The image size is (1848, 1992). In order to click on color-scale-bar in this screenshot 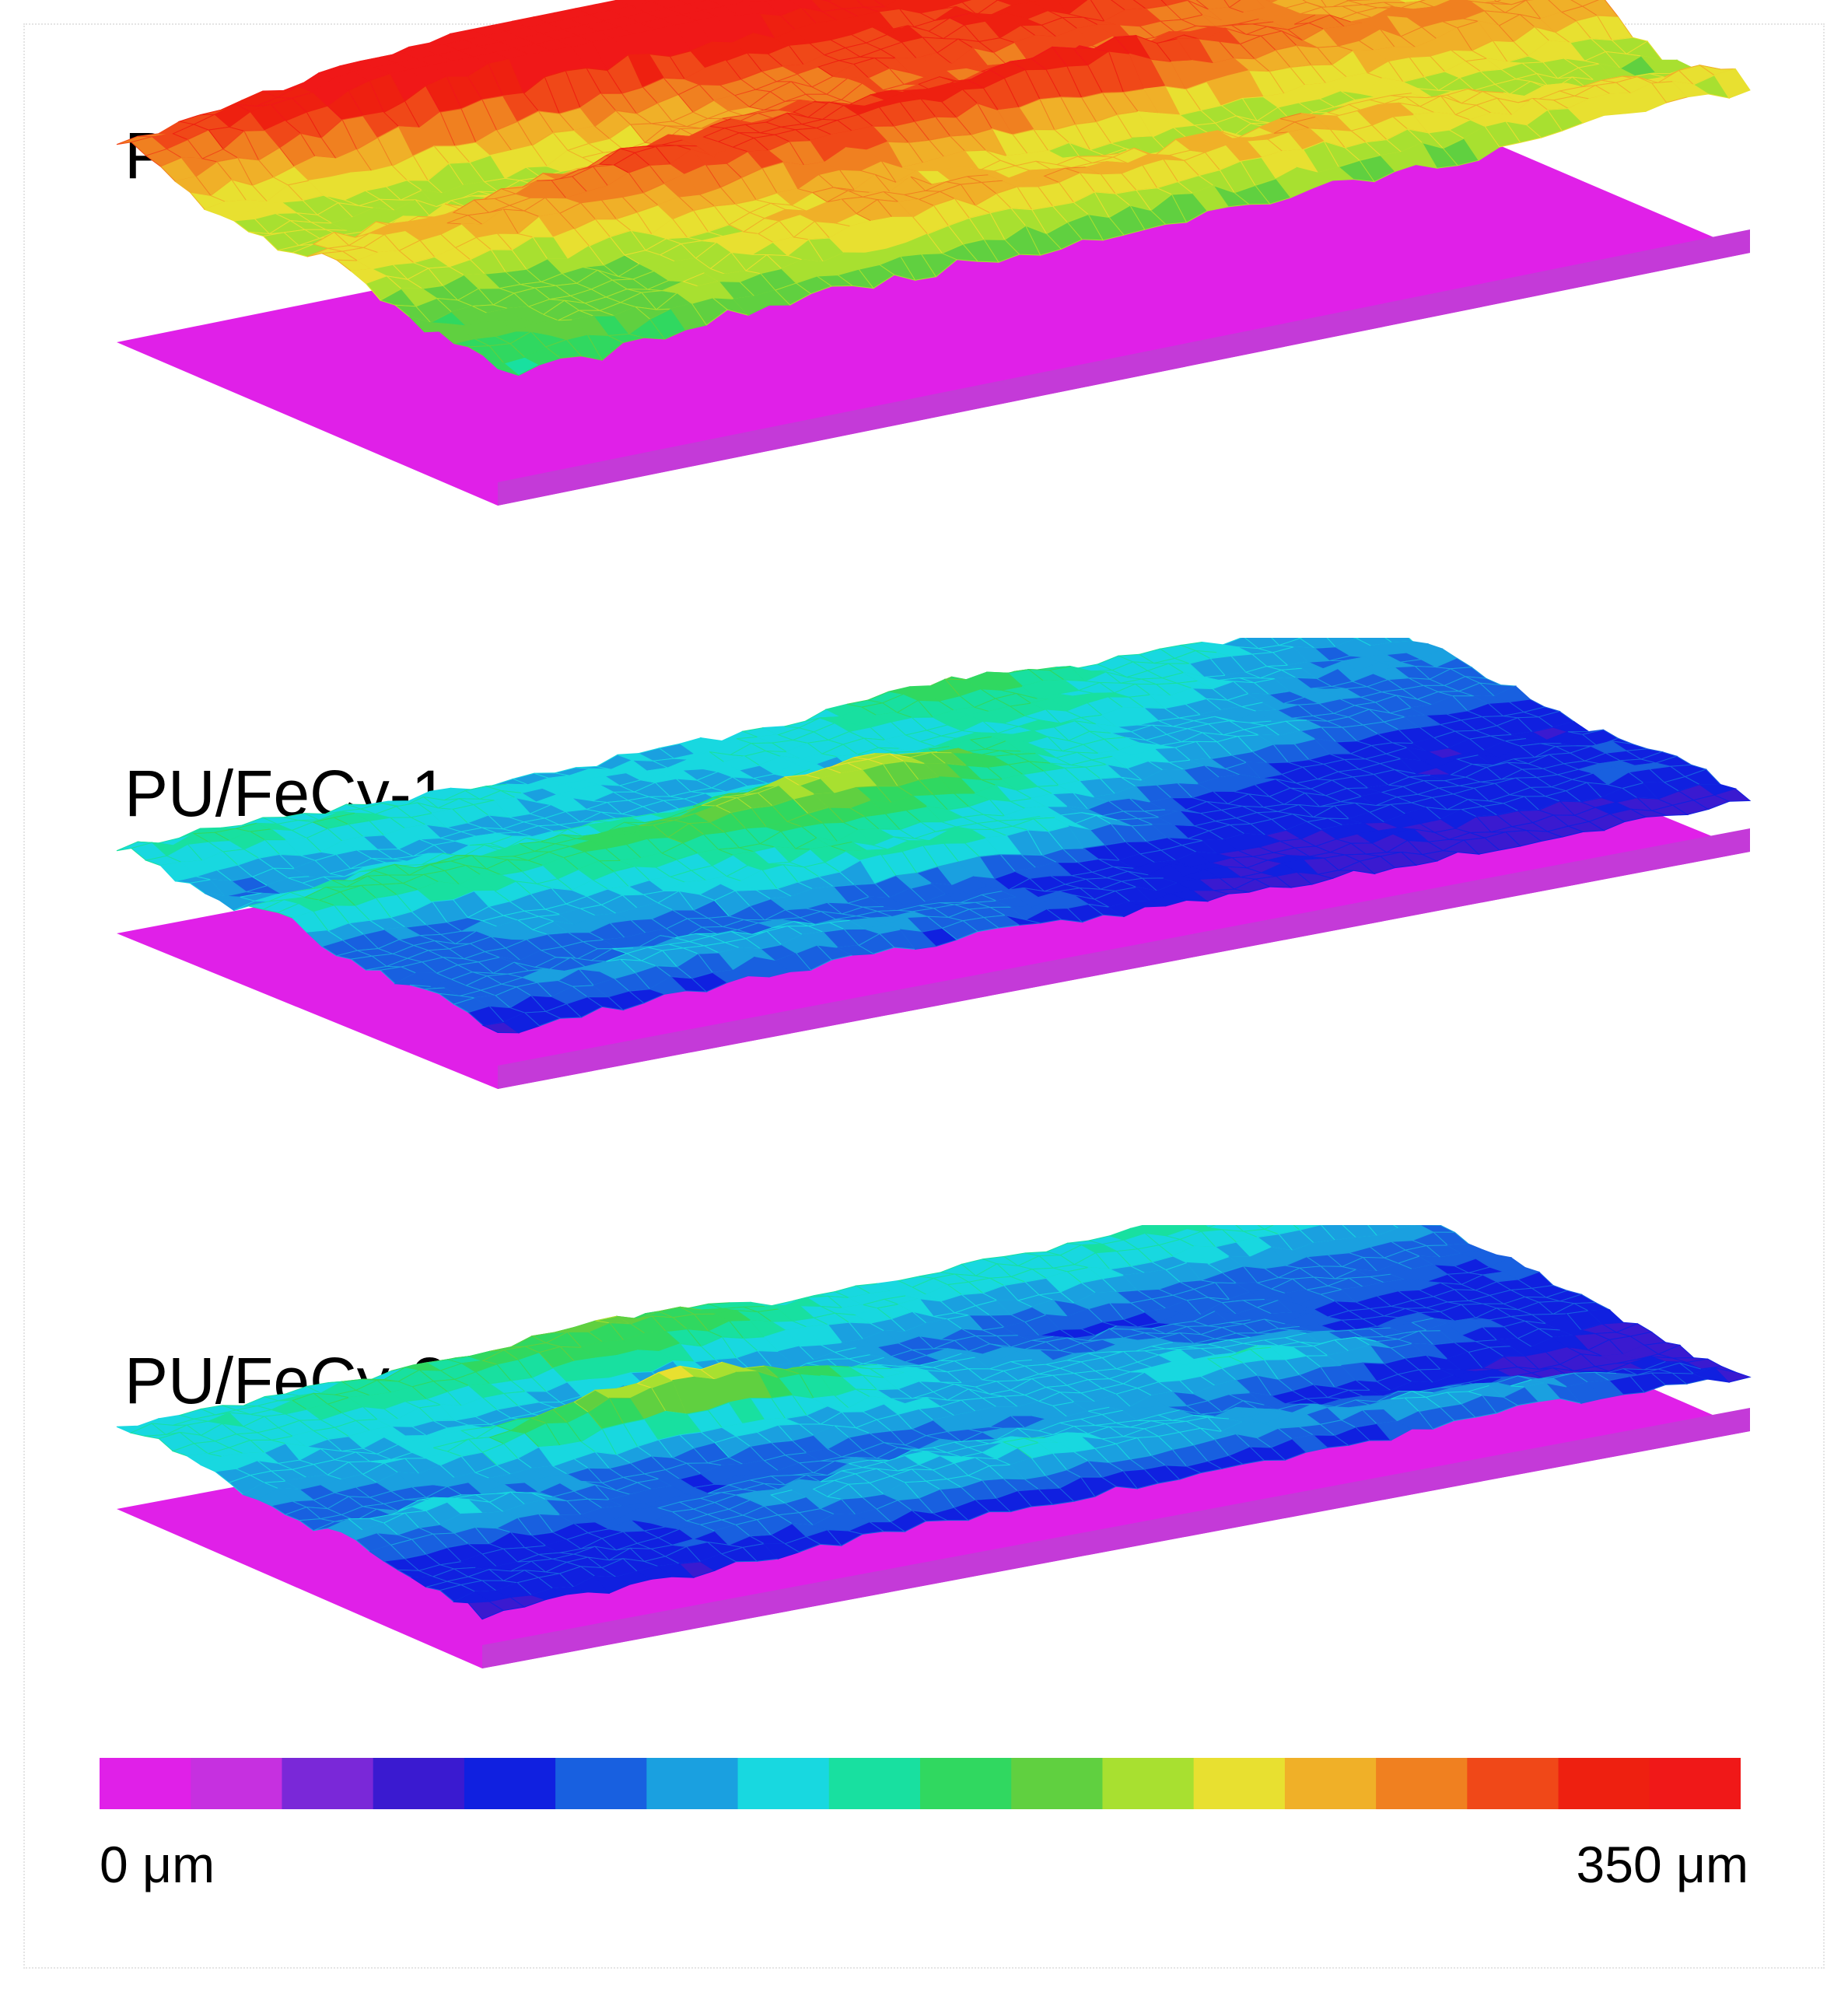, I will do `click(920, 1783)`.